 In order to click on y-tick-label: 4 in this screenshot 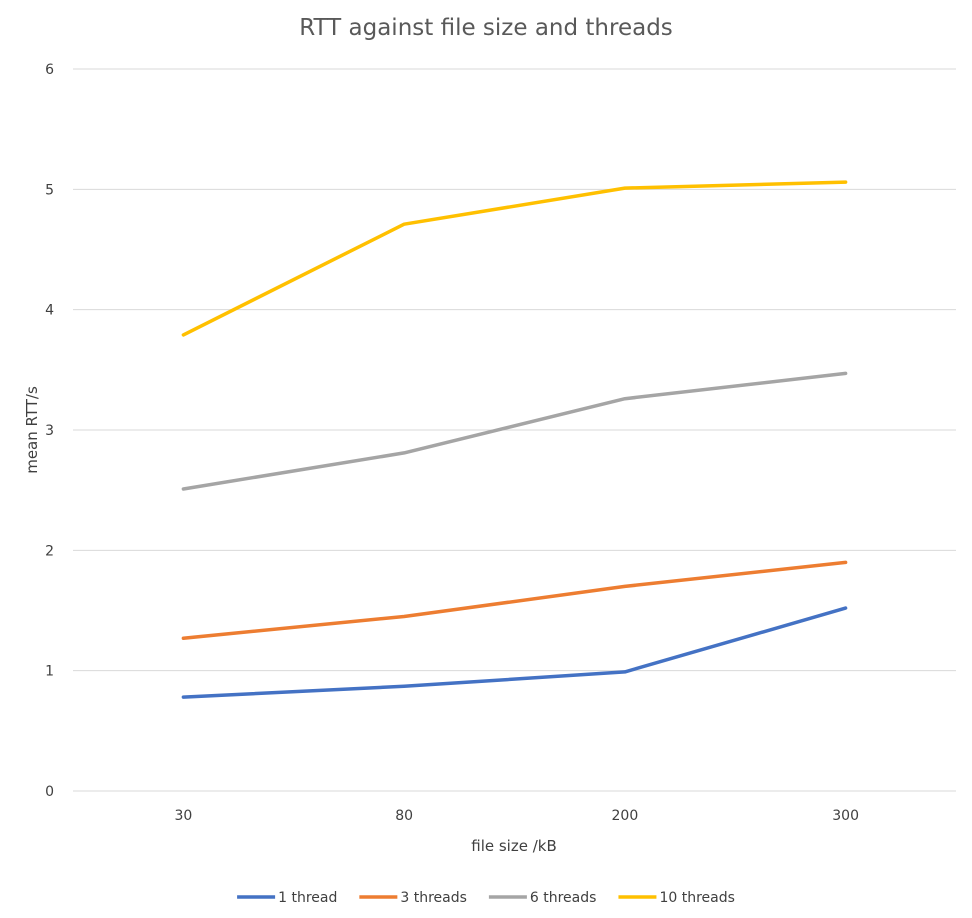, I will do `click(49, 311)`.